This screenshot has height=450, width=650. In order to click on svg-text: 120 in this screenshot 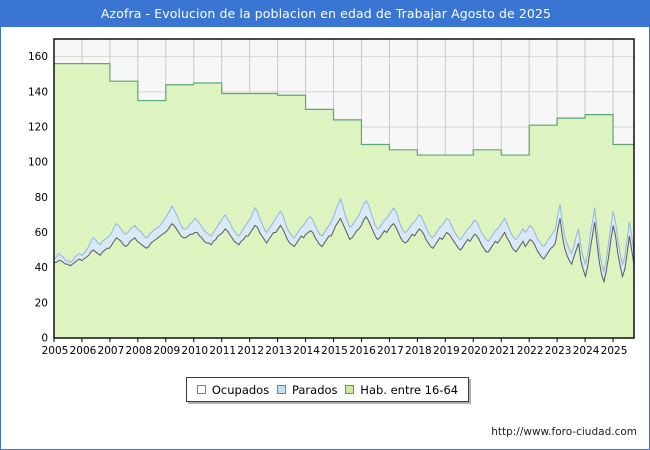, I will do `click(38, 127)`.